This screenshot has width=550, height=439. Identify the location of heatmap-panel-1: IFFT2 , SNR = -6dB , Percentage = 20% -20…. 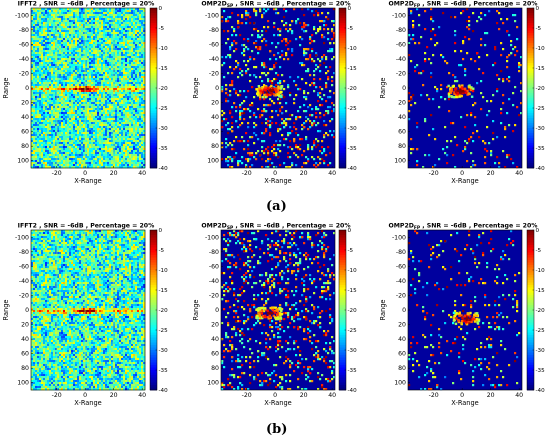
(85, 93).